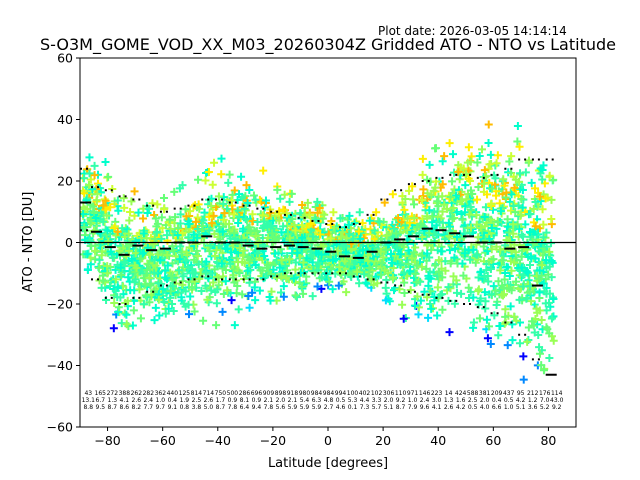 The height and width of the screenshot is (480, 640). What do you see at coordinates (233, 407) in the screenshot?
I see `bin-stat-label: 7.8` at bounding box center [233, 407].